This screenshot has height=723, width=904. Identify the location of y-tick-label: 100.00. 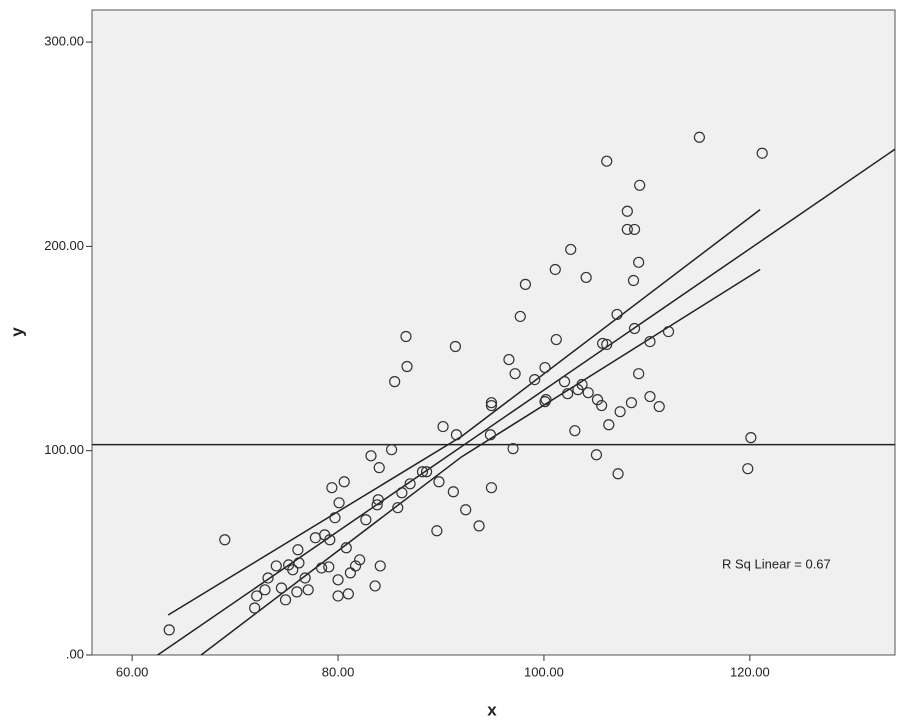
(64, 449).